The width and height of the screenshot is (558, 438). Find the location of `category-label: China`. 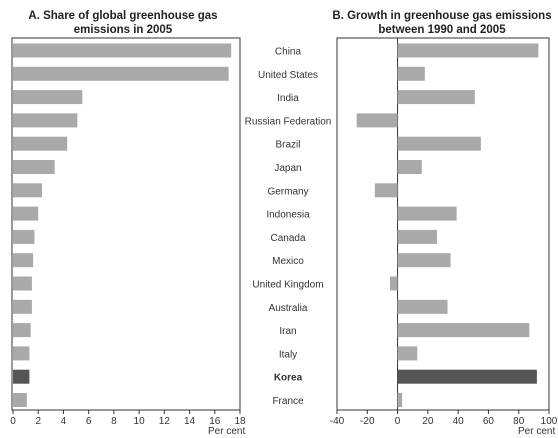

category-label: China is located at coordinates (288, 52).